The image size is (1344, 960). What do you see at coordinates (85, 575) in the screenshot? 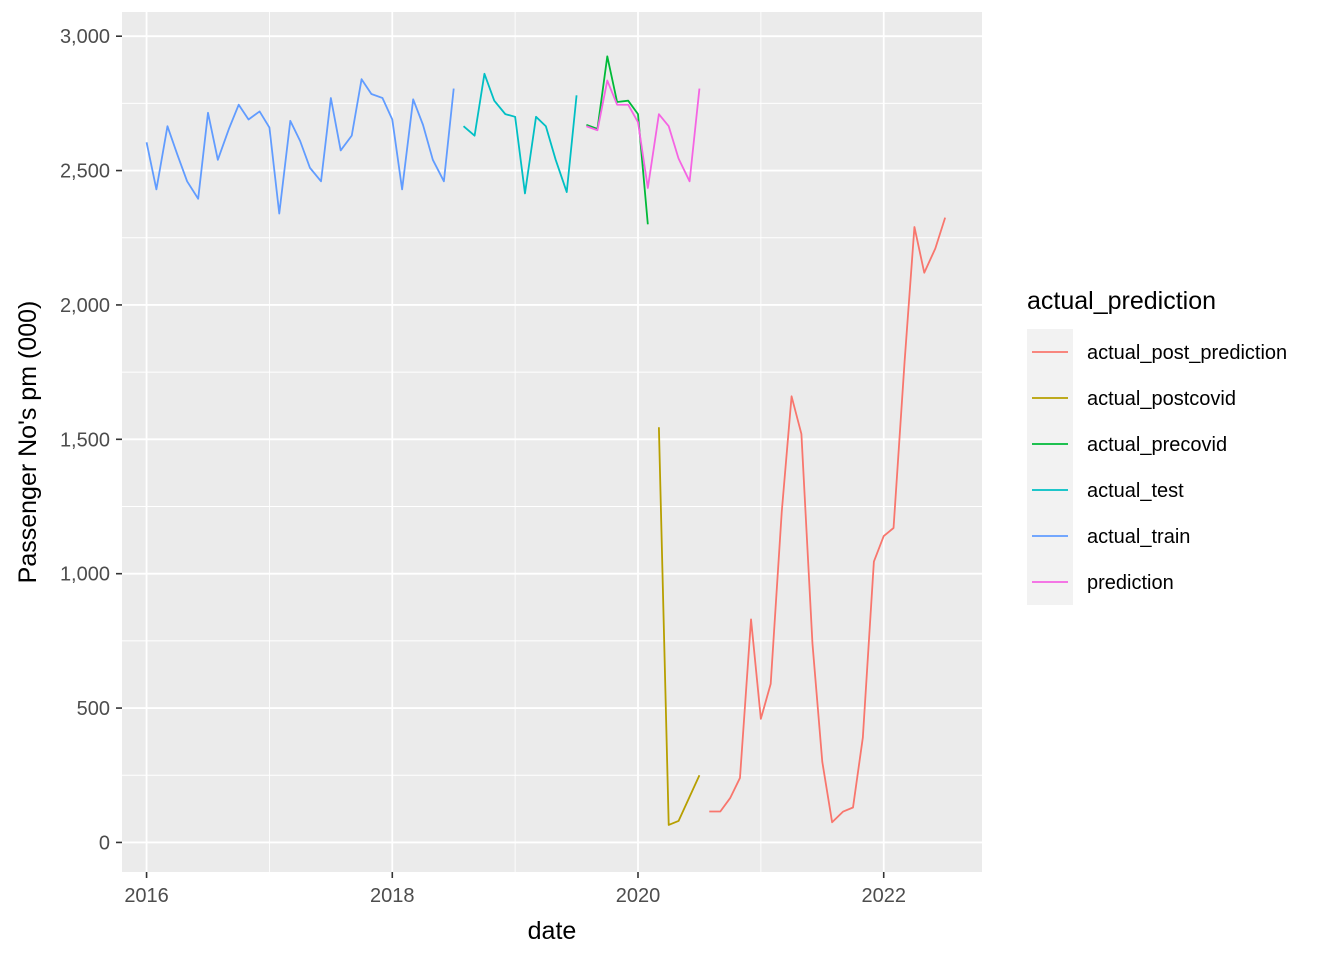
I see `y-tick-label: 1,000` at bounding box center [85, 575].